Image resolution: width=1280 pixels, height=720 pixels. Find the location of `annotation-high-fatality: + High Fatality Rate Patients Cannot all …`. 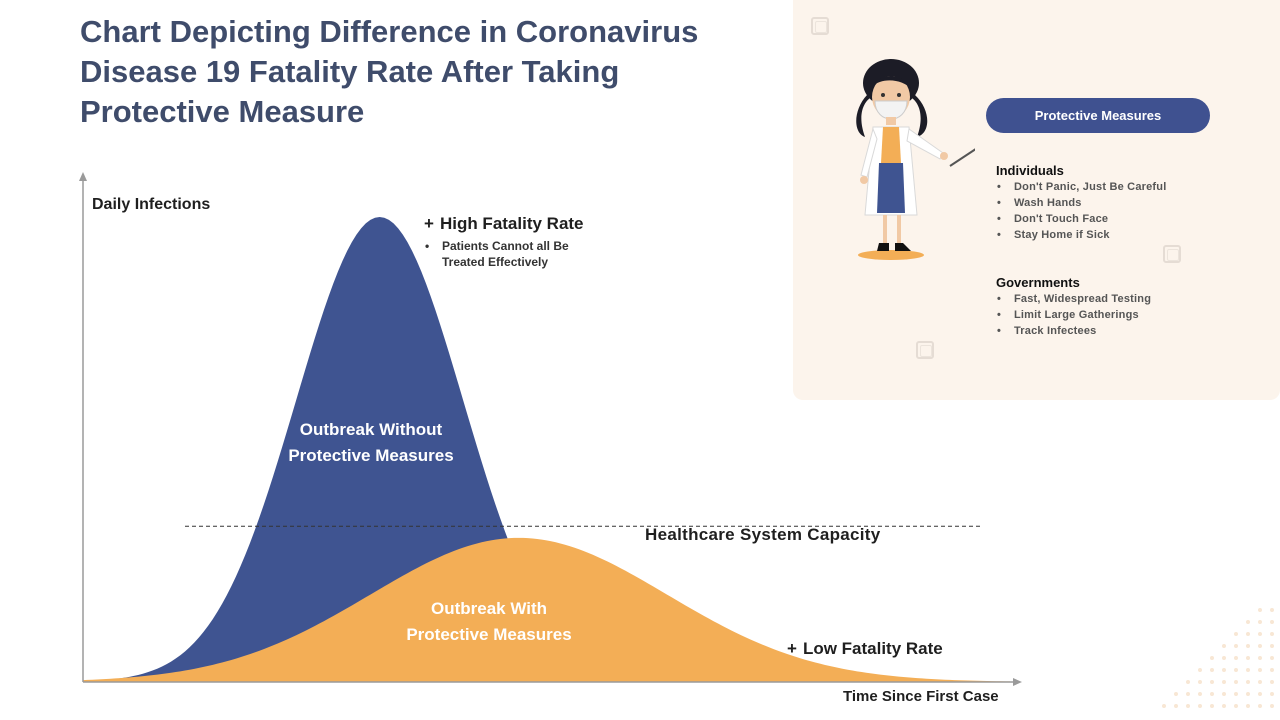

annotation-high-fatality: + High Fatality Rate Patients Cannot all … is located at coordinates (509, 242).